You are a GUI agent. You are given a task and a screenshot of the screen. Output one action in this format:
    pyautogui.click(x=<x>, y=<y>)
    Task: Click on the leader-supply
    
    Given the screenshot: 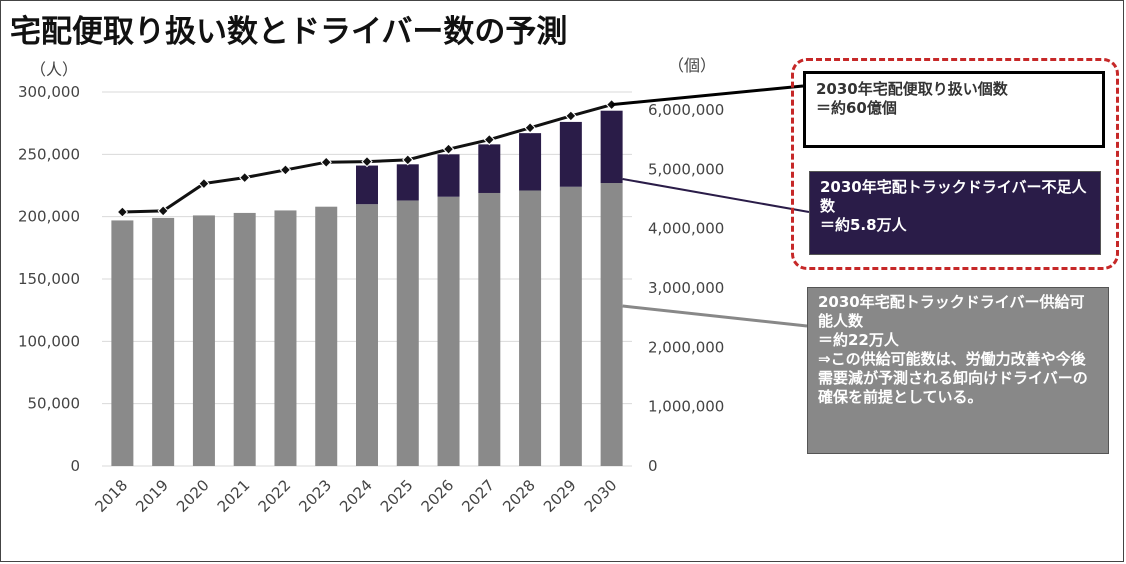 What is the action you would take?
    pyautogui.click(x=715, y=316)
    